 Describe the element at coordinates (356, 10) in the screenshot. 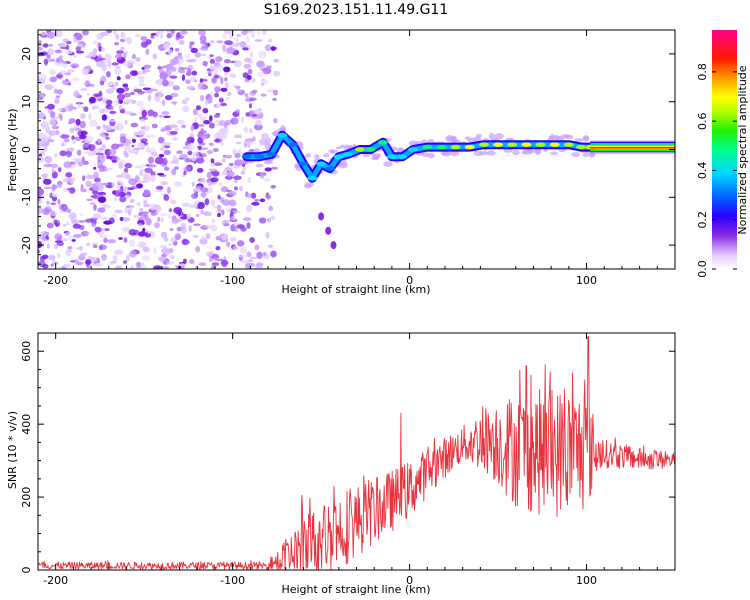

I see `figure-title: S169.2023.151.11.49.G11` at that location.